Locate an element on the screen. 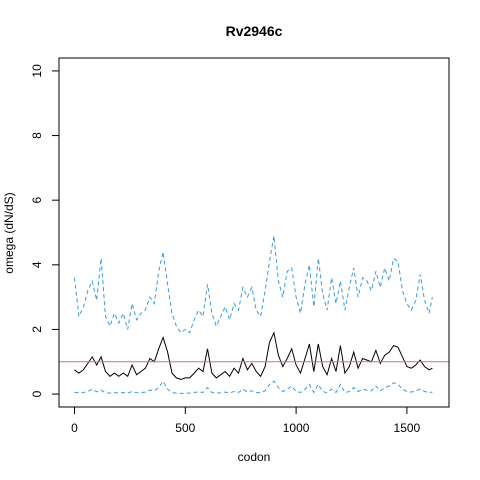  y-axis-title: omega (dN/dS) is located at coordinates (9, 232).